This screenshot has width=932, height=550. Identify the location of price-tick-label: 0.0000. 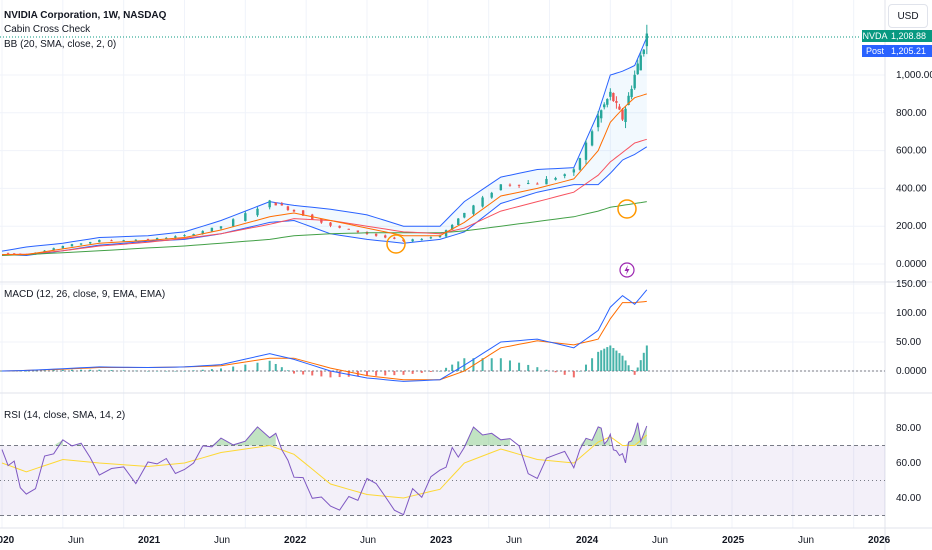
(911, 264).